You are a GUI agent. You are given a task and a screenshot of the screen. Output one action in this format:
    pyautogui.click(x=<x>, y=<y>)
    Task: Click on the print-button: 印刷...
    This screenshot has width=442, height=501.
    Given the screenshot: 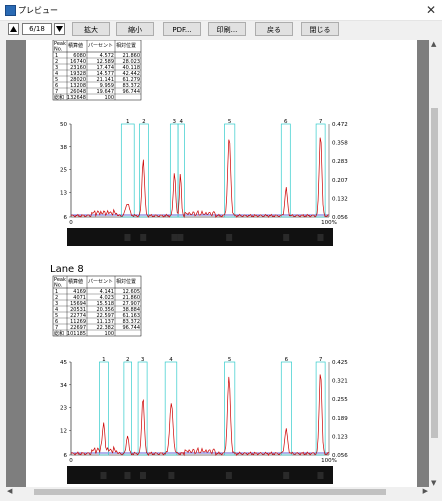 What is the action you would take?
    pyautogui.click(x=227, y=29)
    